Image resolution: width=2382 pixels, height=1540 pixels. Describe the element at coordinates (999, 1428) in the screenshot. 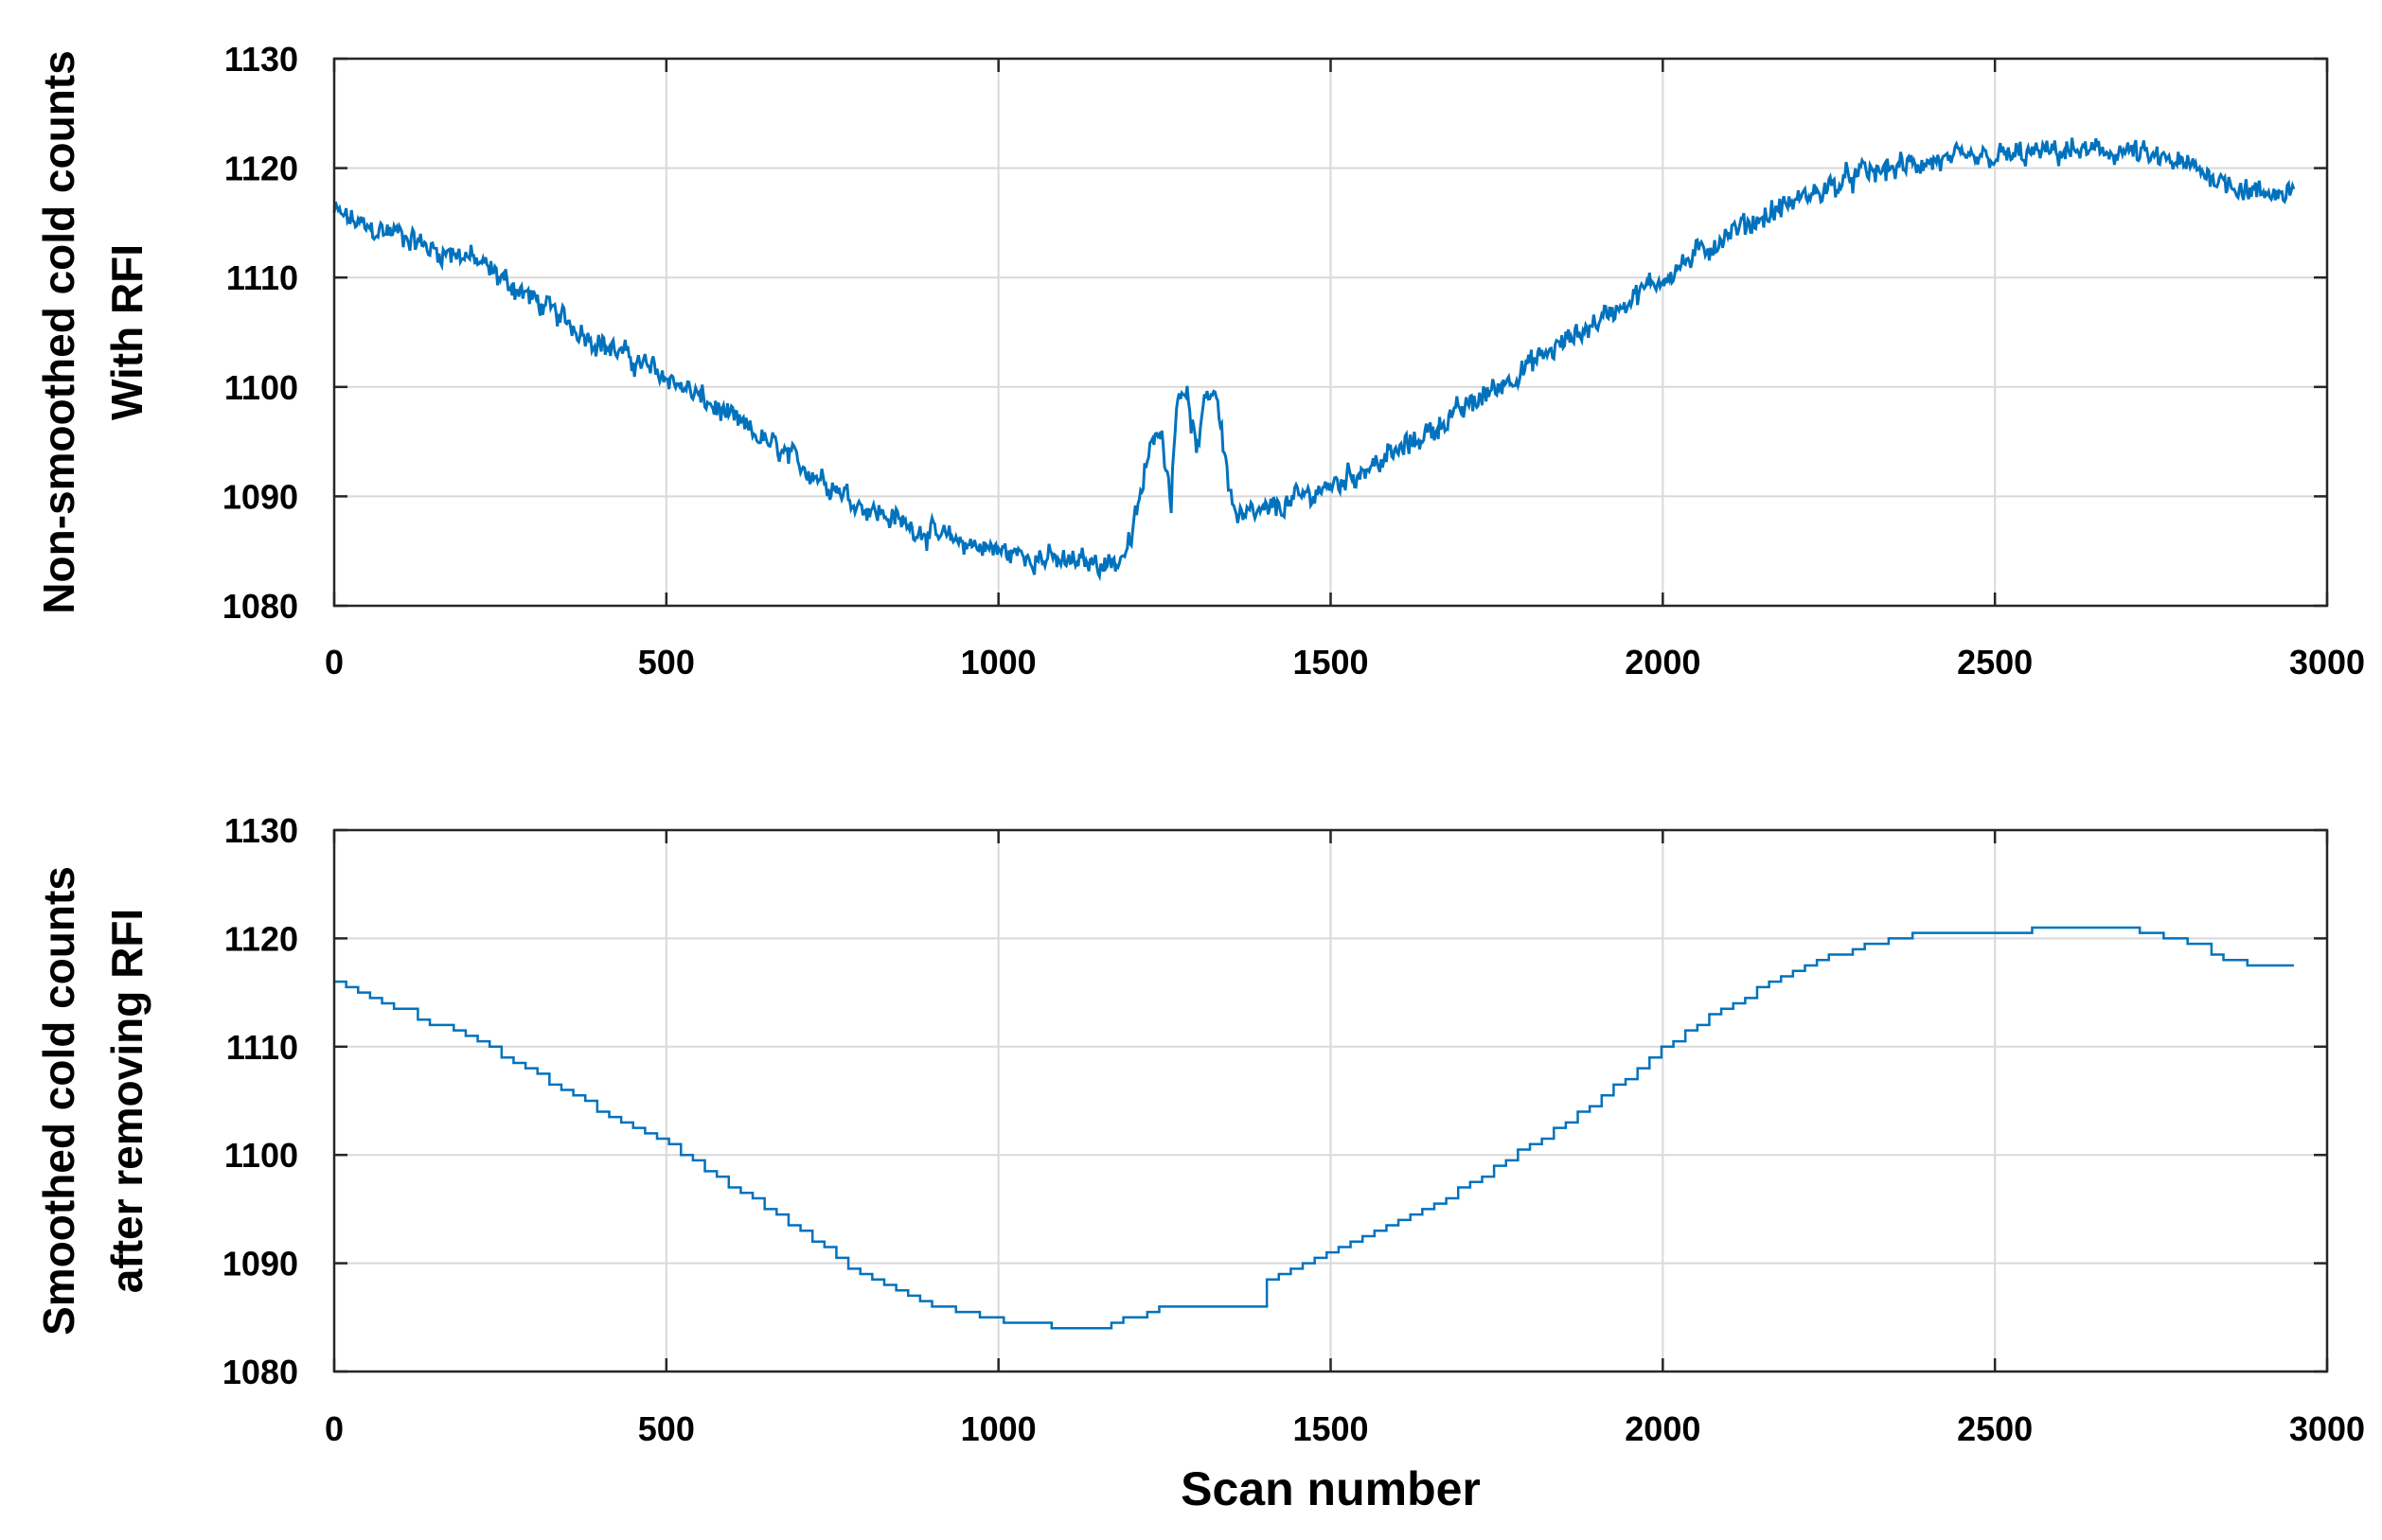

I see `bottom-chart-xtick-label-1000: 1000` at that location.